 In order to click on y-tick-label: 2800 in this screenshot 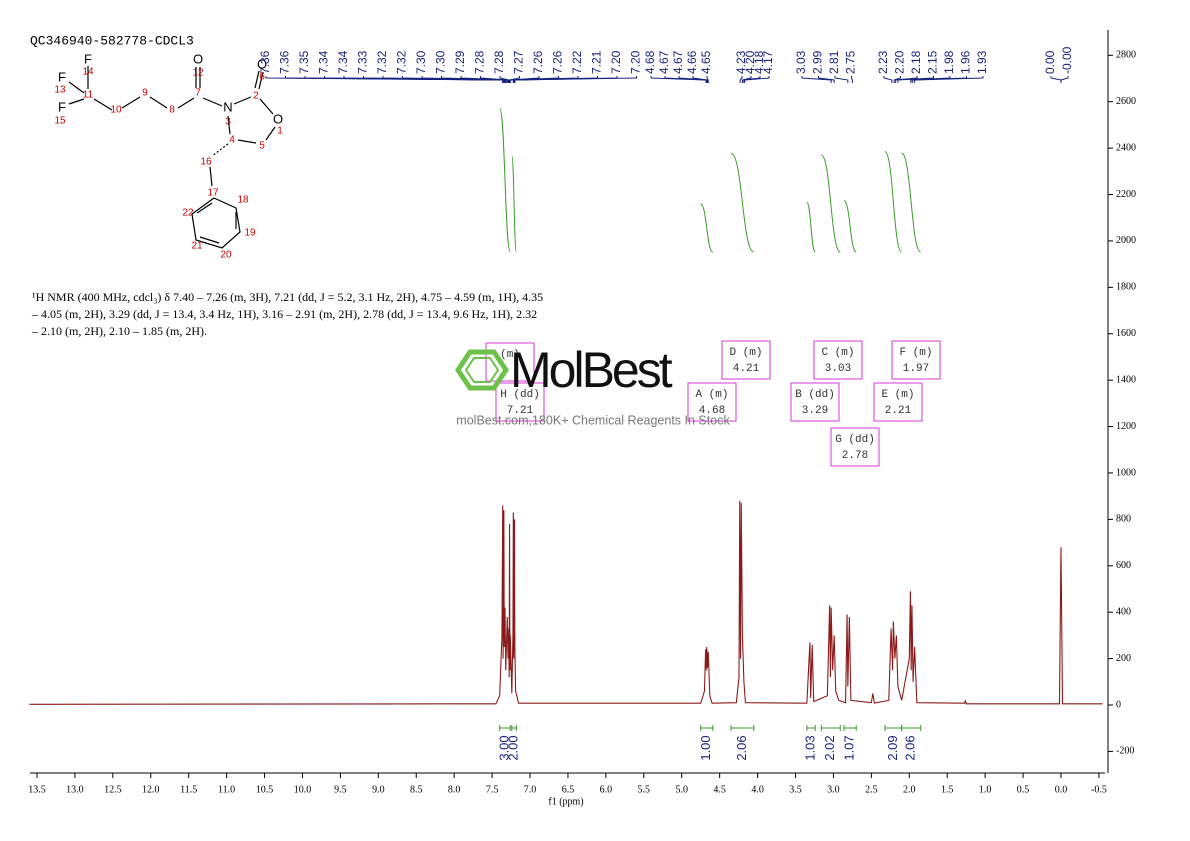, I will do `click(1126, 55)`.